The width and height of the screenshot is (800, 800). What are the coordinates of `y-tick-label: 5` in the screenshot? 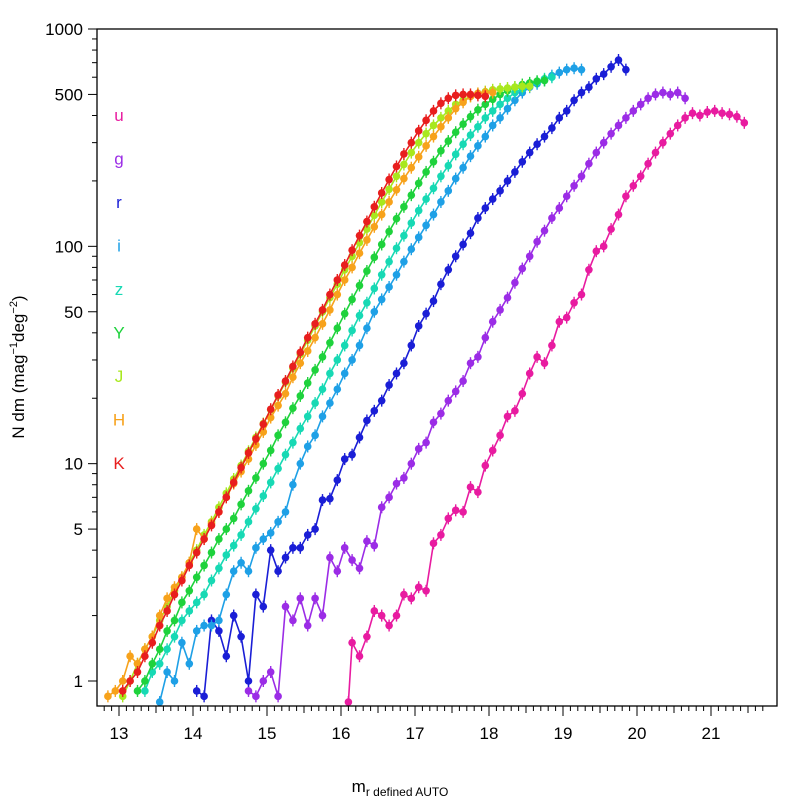 It's located at (78, 529).